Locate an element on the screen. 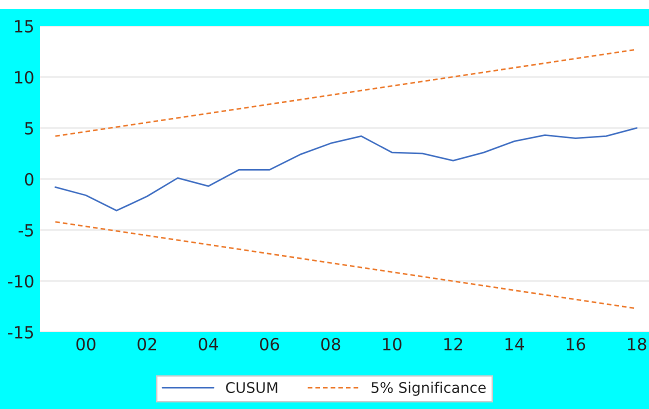 Image resolution: width=649 pixels, height=409 pixels. x-tick-label: 00 is located at coordinates (86, 344).